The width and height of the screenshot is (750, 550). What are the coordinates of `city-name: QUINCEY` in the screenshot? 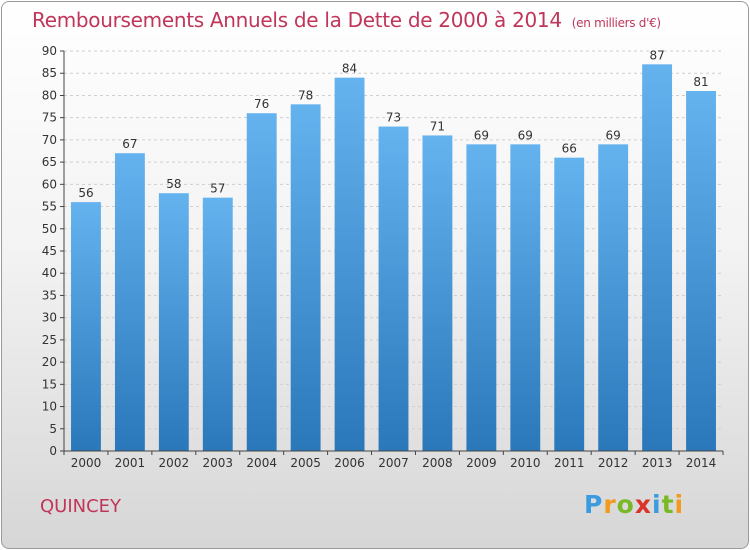 It's located at (81, 506).